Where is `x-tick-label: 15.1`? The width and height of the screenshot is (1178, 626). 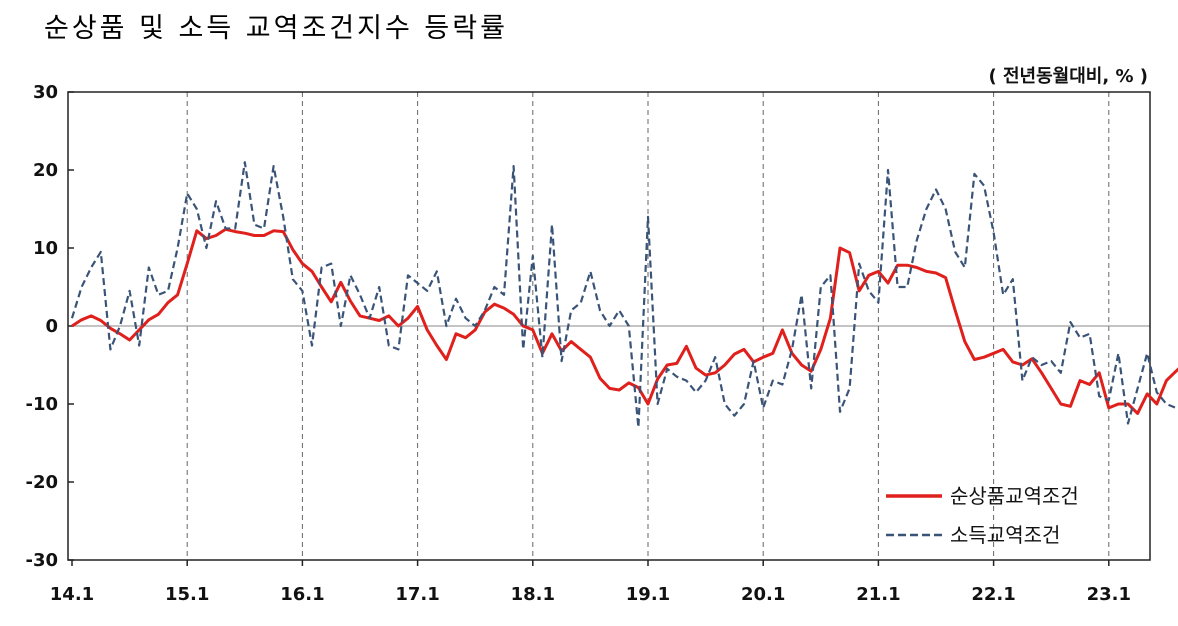
x-tick-label: 15.1 is located at coordinates (187, 594).